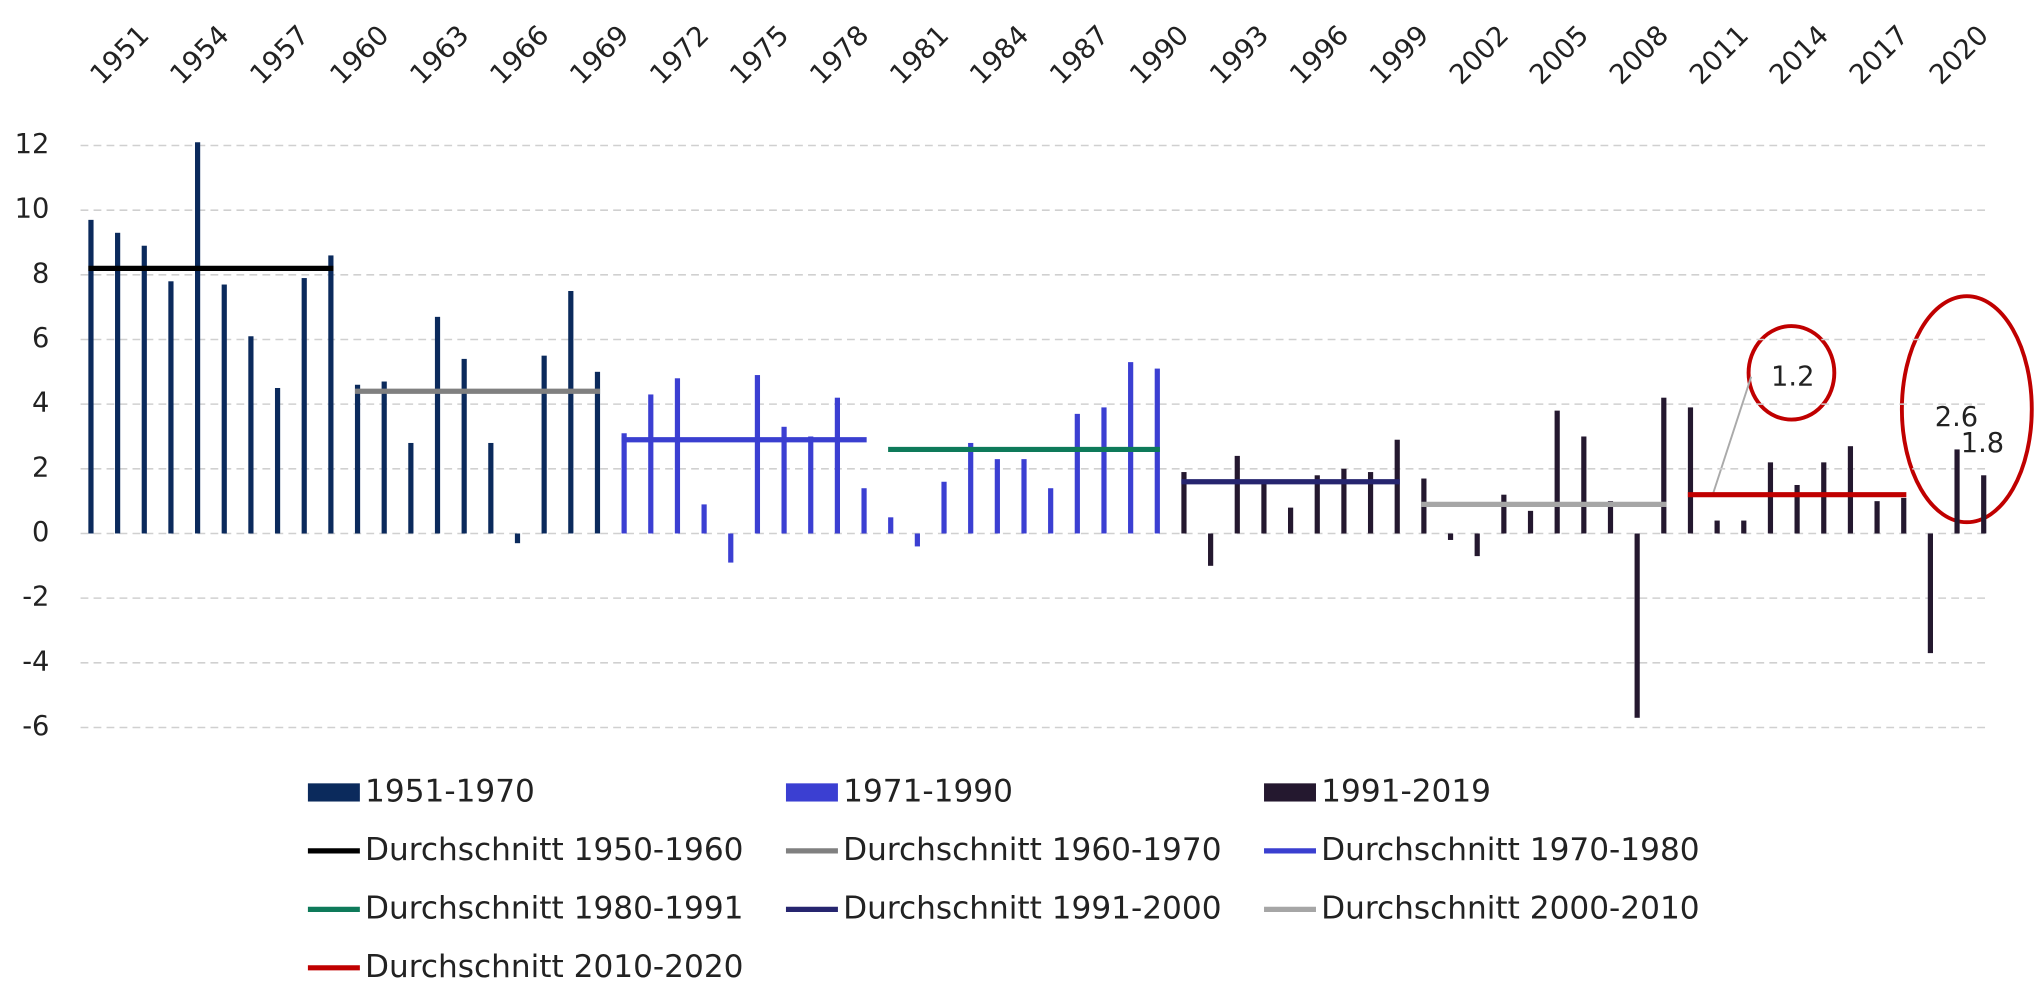 This screenshot has width=2037, height=986. What do you see at coordinates (1639, 55) in the screenshot?
I see `x-tick-label: 2008` at bounding box center [1639, 55].